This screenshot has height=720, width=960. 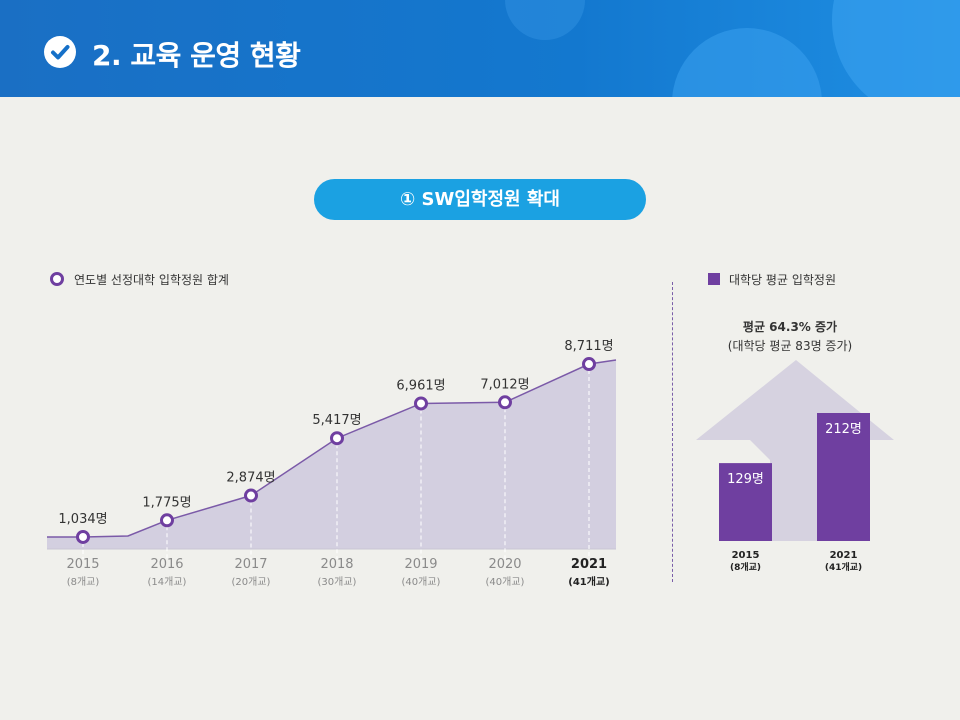 I want to click on increase-arrow-shape, so click(x=795, y=450).